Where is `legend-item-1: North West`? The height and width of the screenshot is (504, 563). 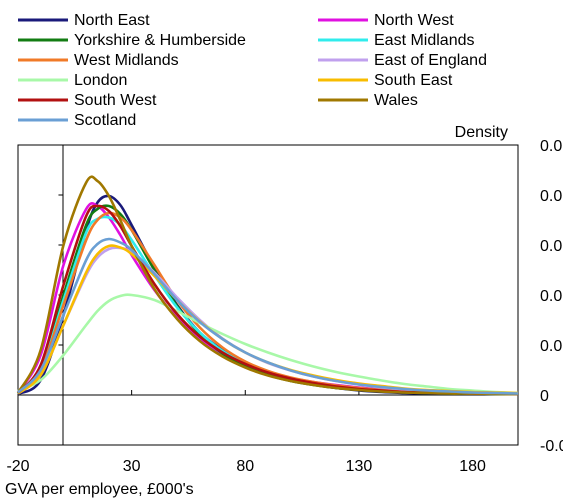
legend-item-1: North West is located at coordinates (386, 20).